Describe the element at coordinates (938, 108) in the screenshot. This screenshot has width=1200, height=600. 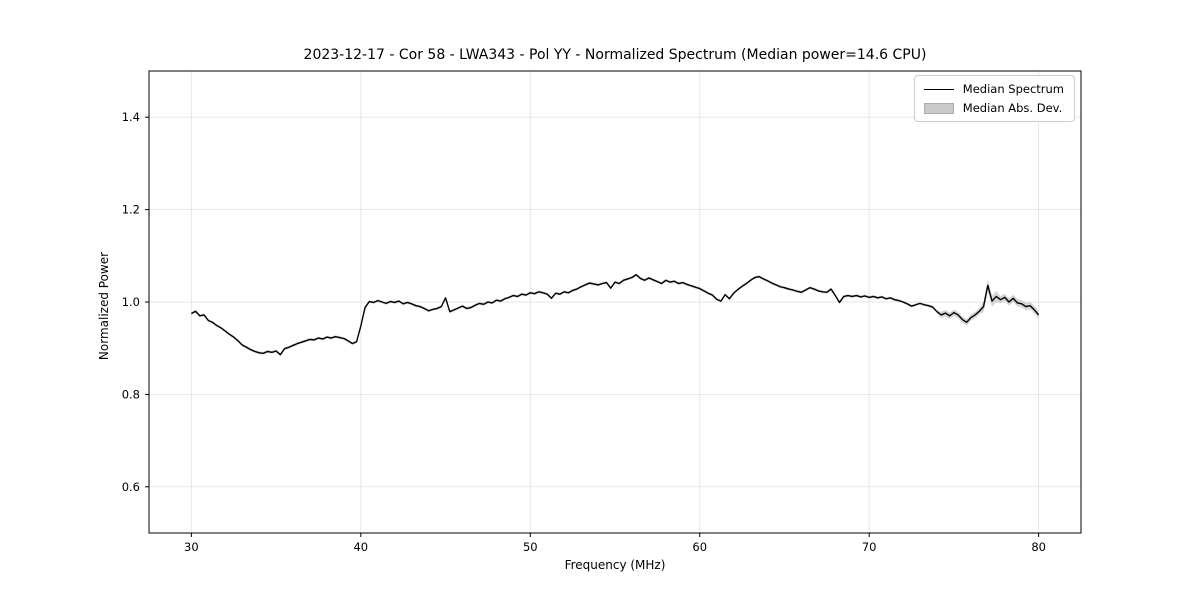
I see `median-abs-dev-patch-swatch` at that location.